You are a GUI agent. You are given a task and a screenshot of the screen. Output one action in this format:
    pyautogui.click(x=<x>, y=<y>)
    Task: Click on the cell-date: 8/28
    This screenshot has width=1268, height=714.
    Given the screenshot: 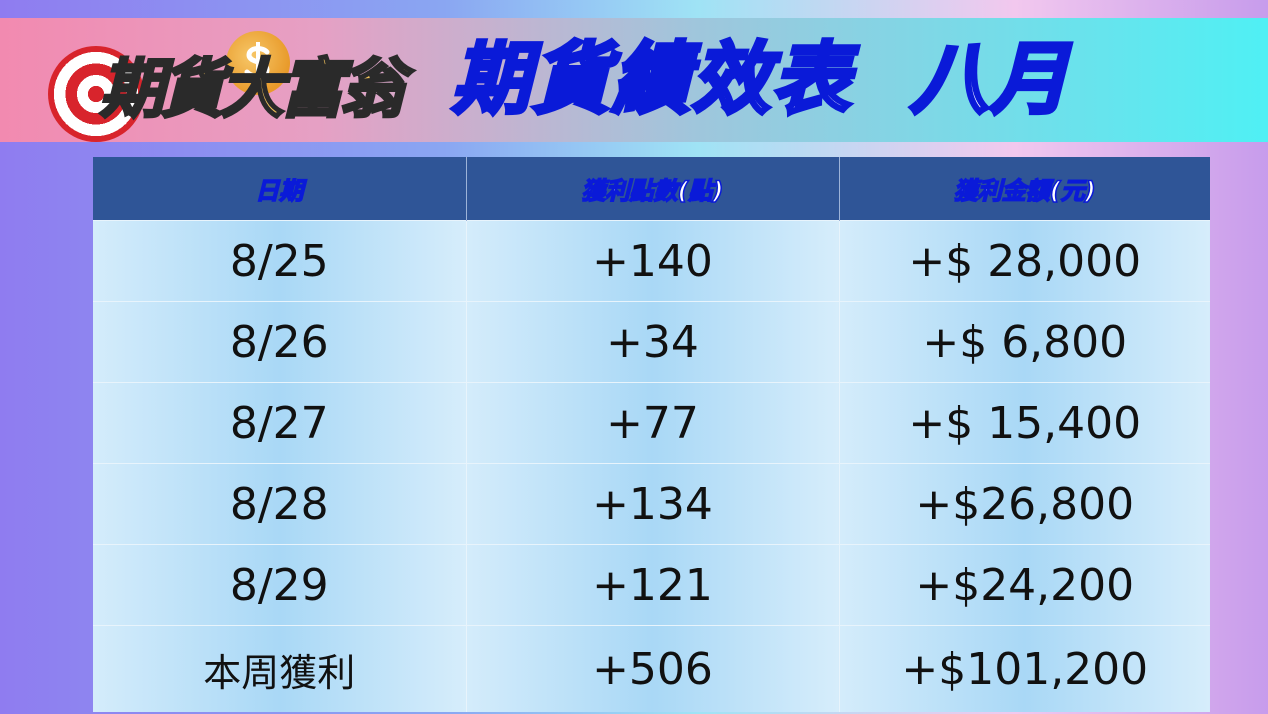 What is the action you would take?
    pyautogui.click(x=280, y=504)
    